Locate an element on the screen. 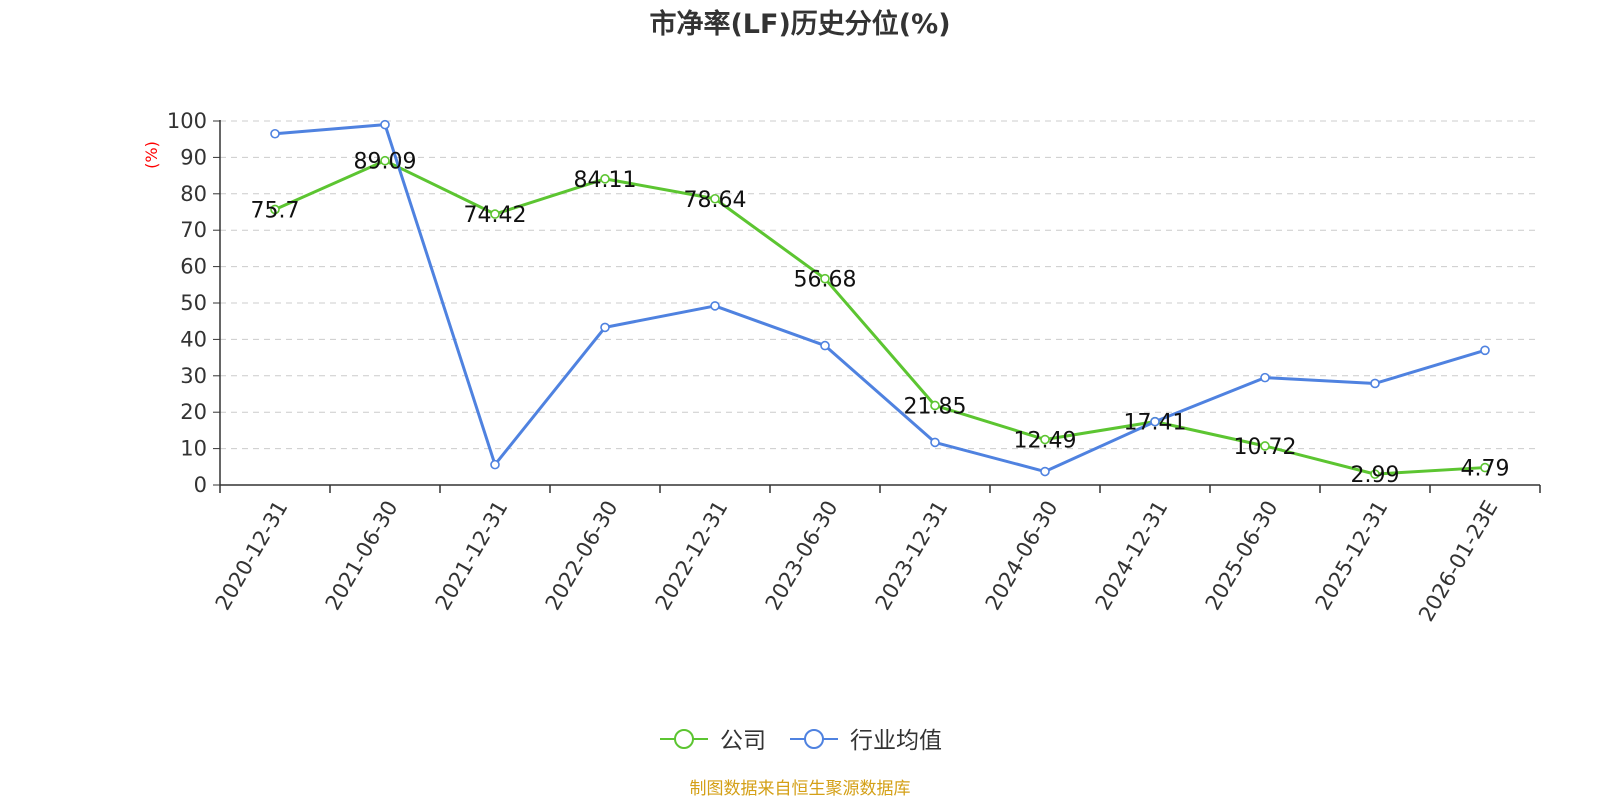  company-data-label: 2.99 is located at coordinates (1375, 475).